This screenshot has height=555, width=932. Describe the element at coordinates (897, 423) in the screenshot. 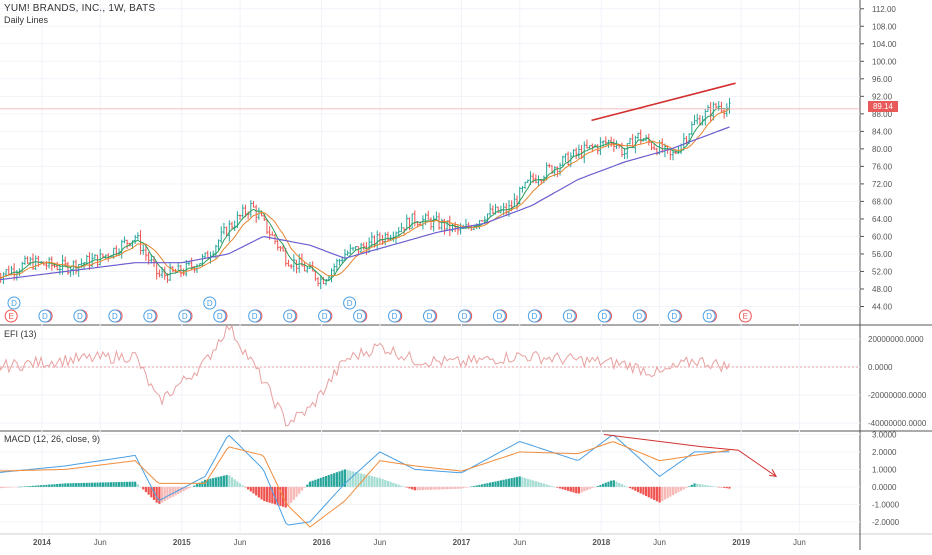

I see `efi-tick-label: -40000000.0000` at that location.